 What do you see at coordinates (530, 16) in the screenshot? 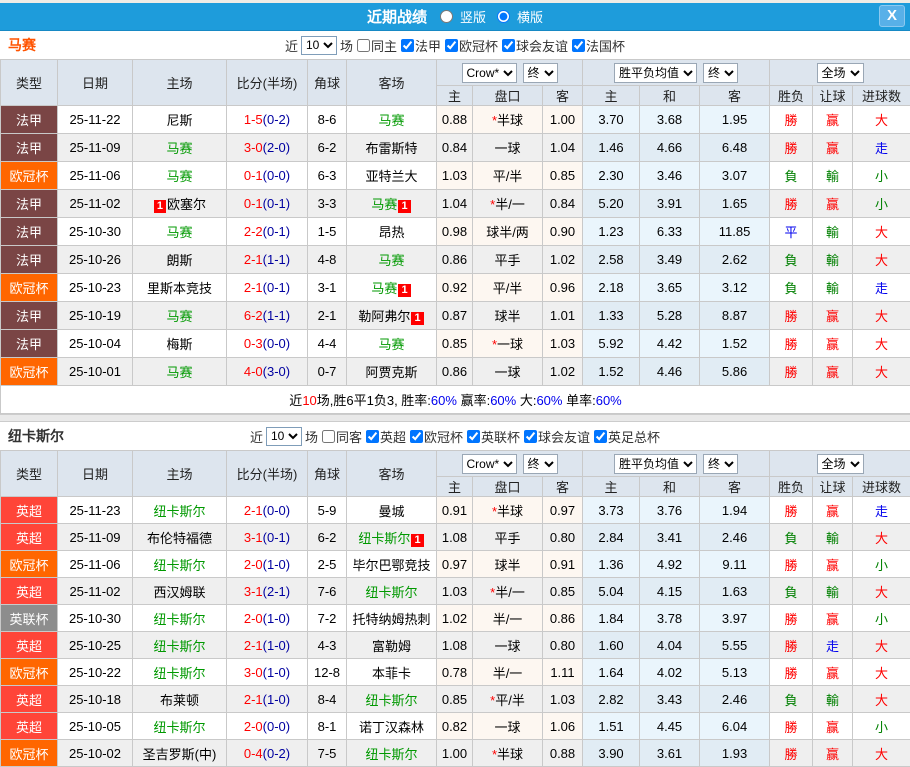
I see `view-radio-horizontal-label: 横版` at bounding box center [530, 16].